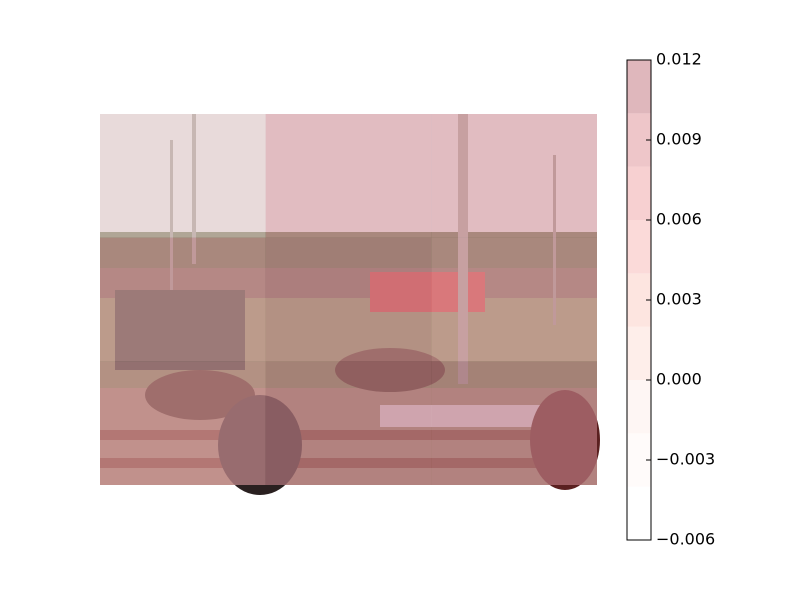 The height and width of the screenshot is (600, 800). What do you see at coordinates (679, 219) in the screenshot?
I see `colorbar-tick-label: 0.006` at bounding box center [679, 219].